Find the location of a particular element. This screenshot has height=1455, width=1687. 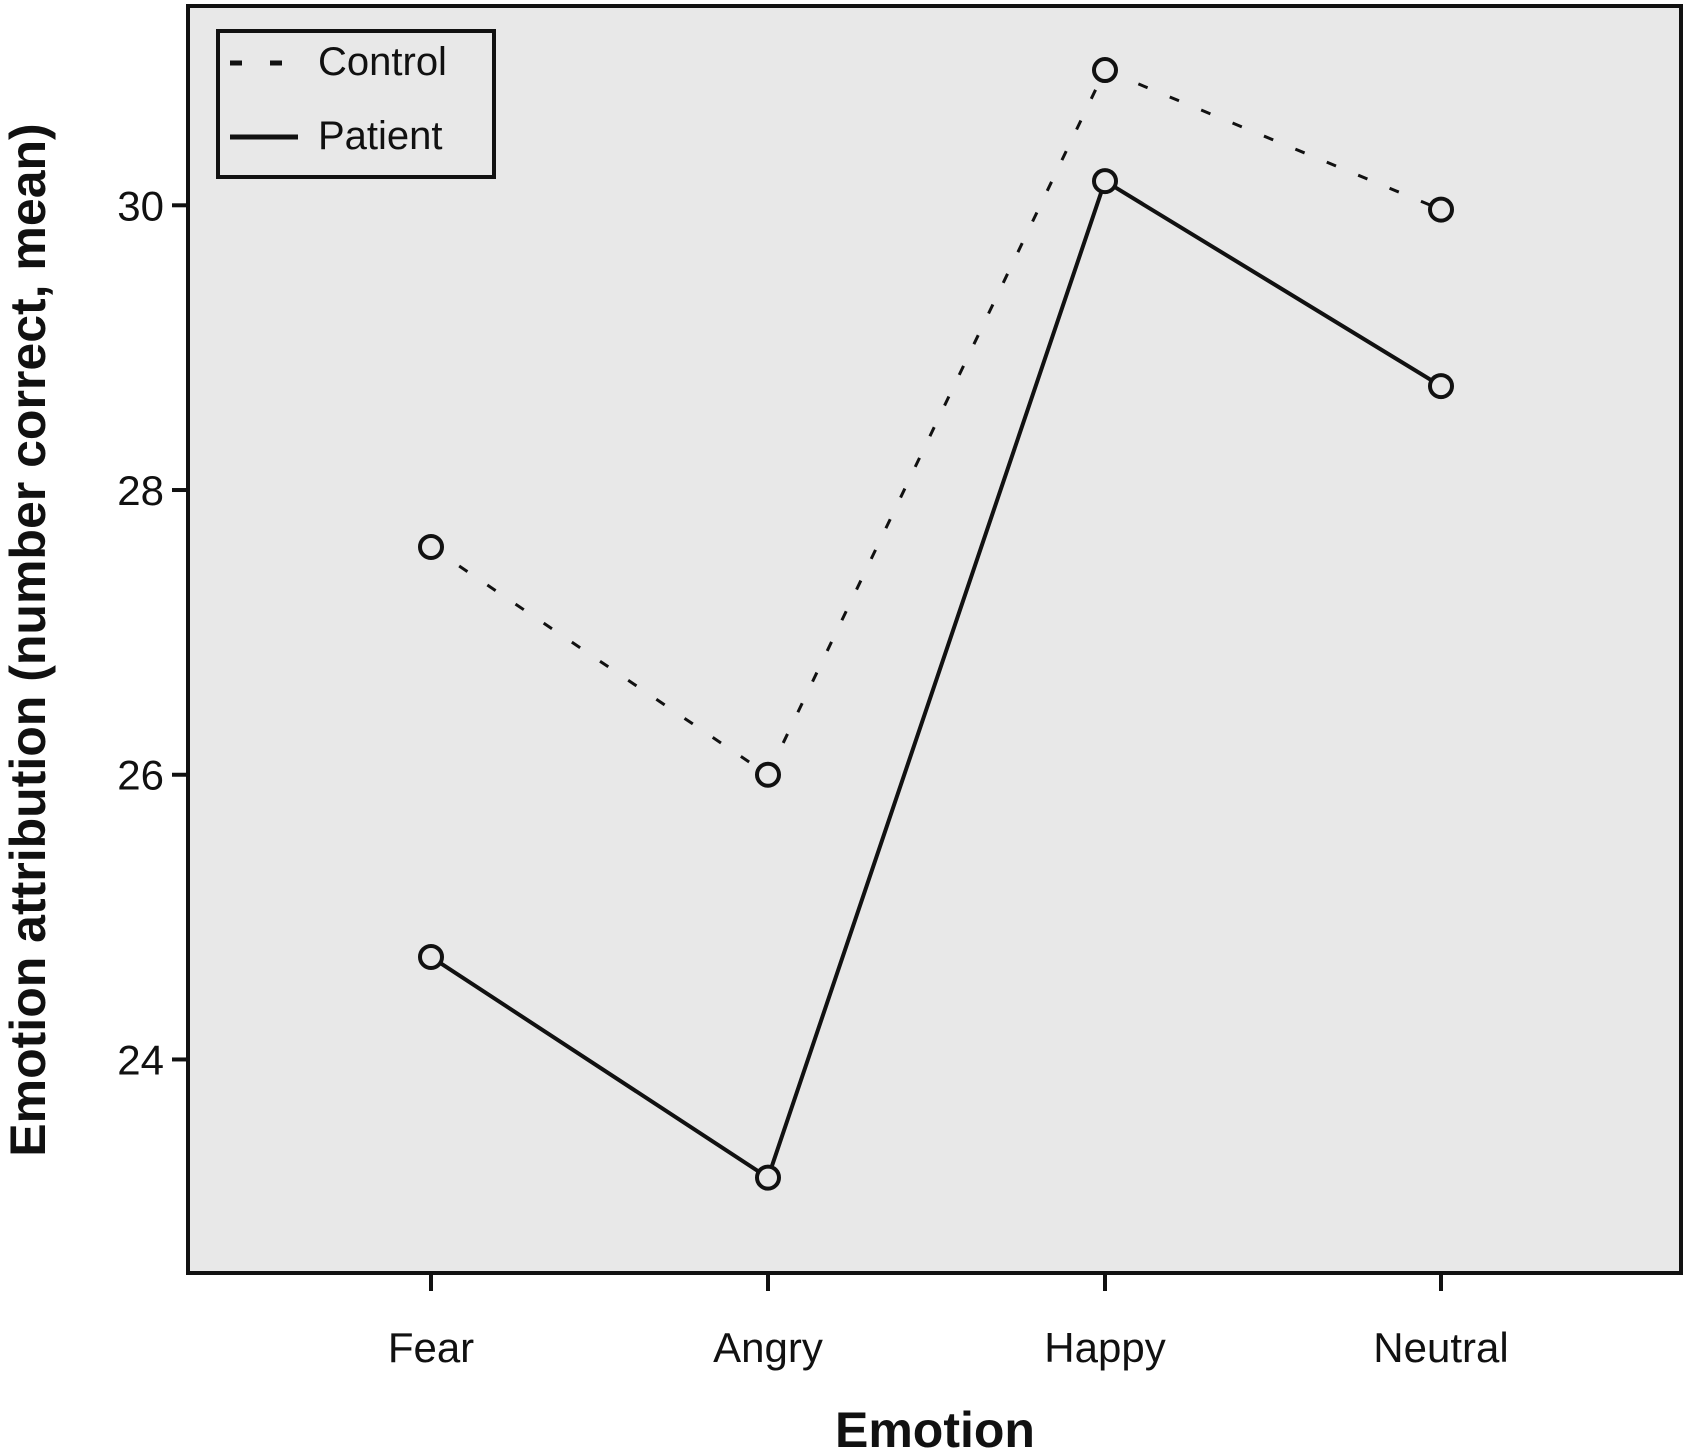

legend-label-patient: Patient is located at coordinates (380, 136).